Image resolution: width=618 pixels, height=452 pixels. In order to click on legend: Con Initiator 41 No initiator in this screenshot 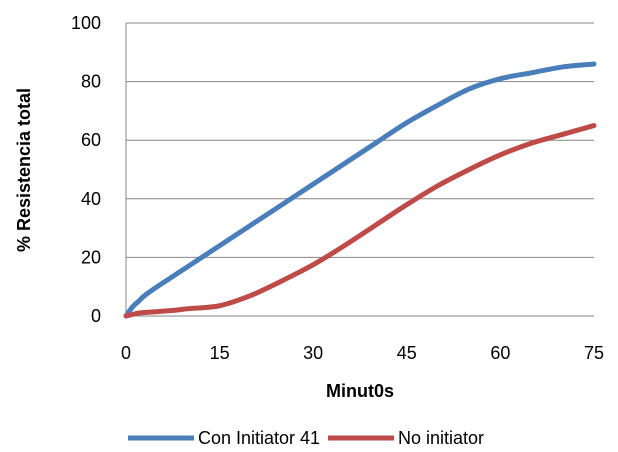, I will do `click(306, 438)`.